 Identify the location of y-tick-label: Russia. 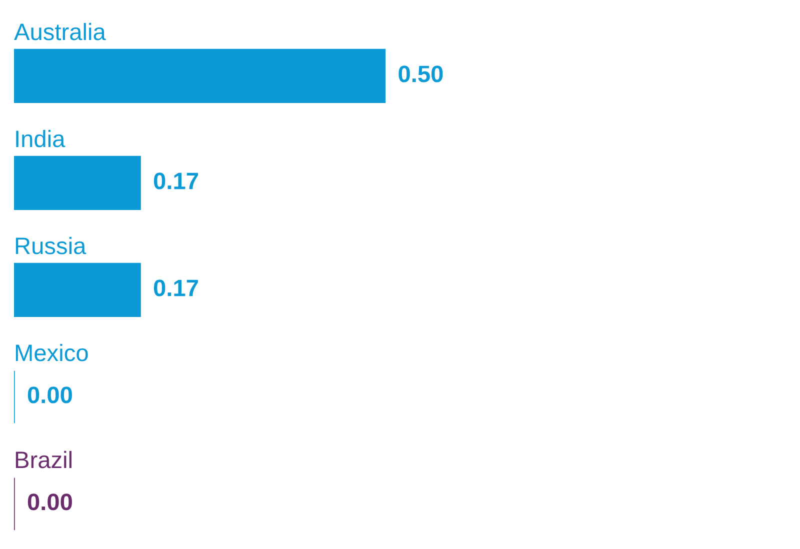
(51, 245).